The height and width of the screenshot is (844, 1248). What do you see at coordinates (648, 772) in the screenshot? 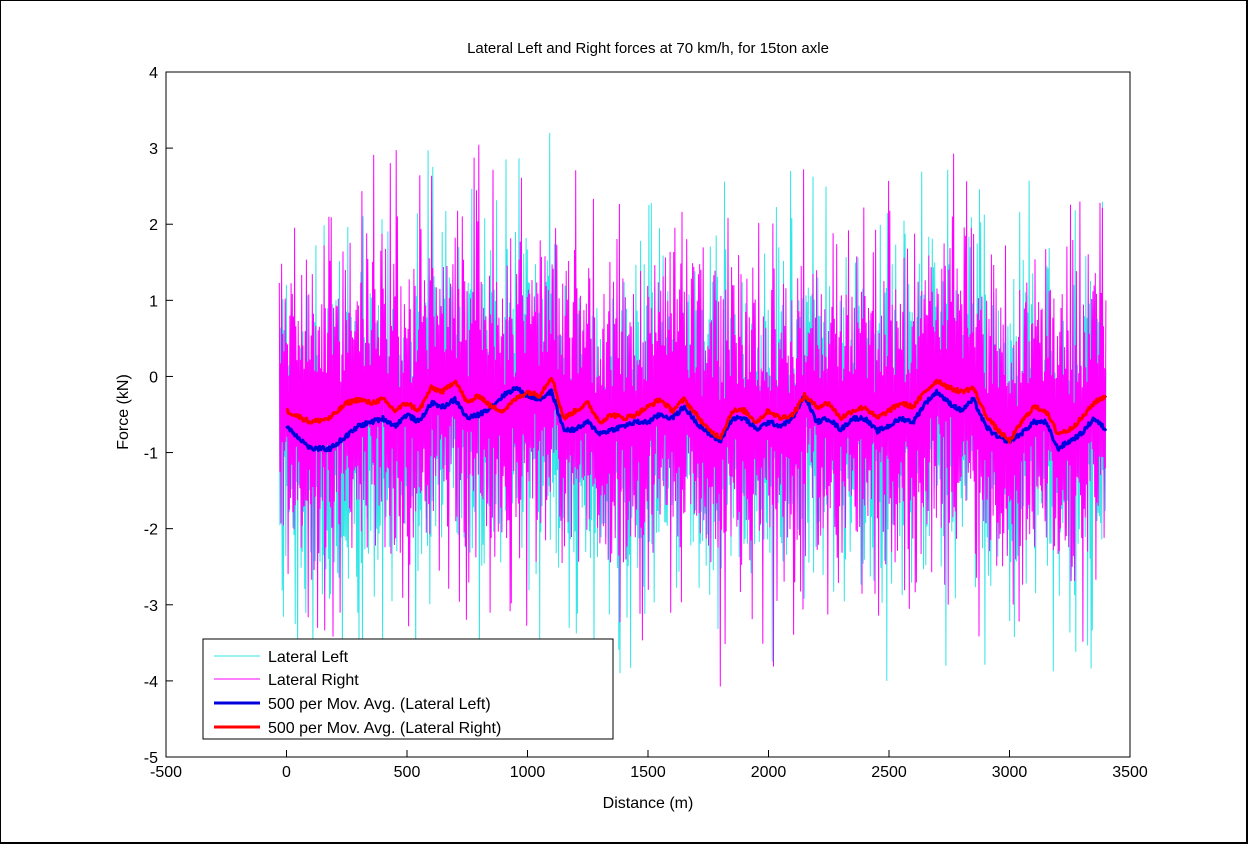
I see `x-tick-label: 1500` at bounding box center [648, 772].